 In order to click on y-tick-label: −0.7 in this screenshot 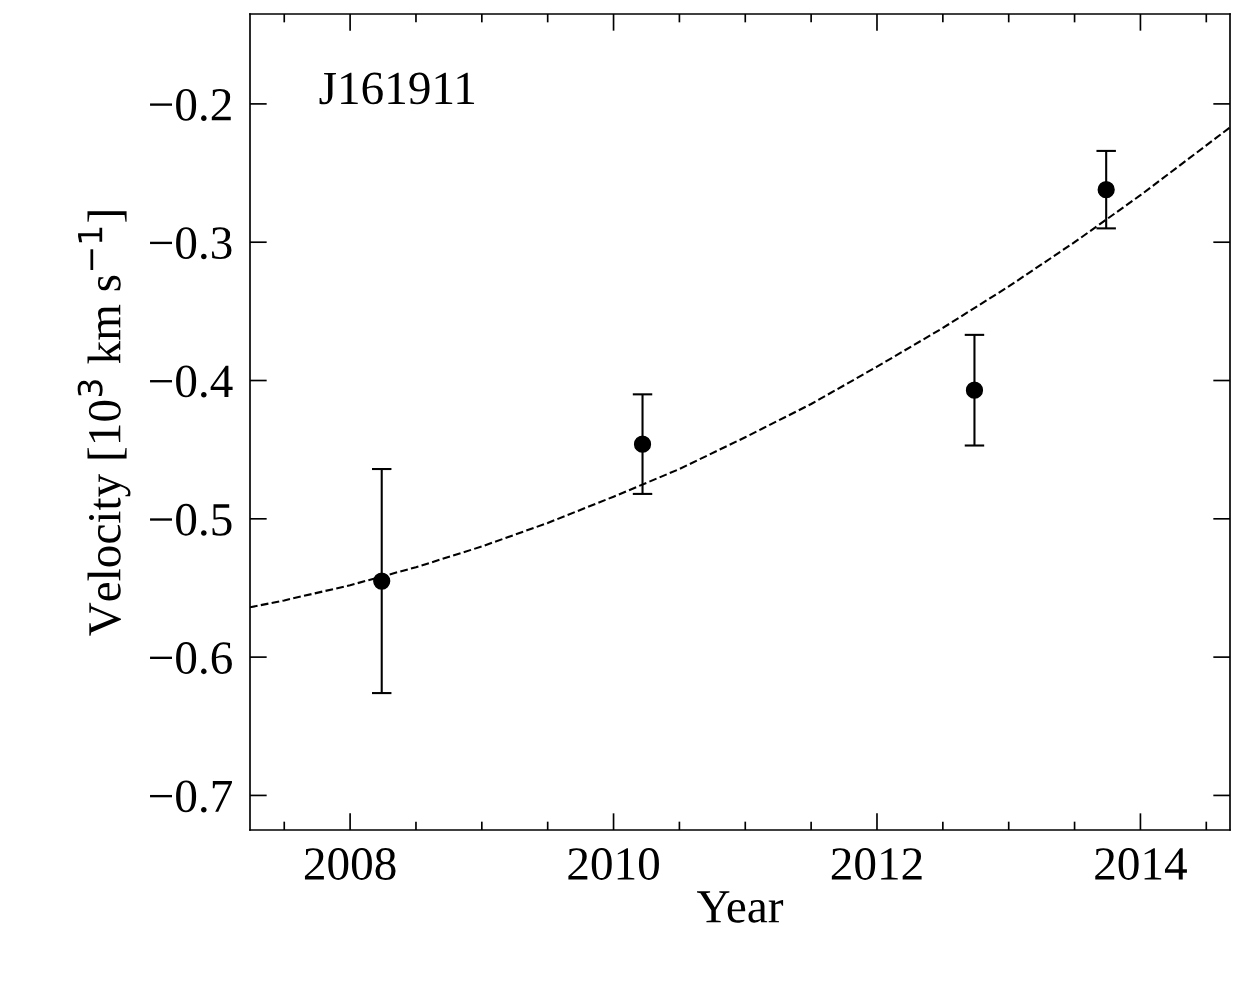, I will do `click(191, 796)`.